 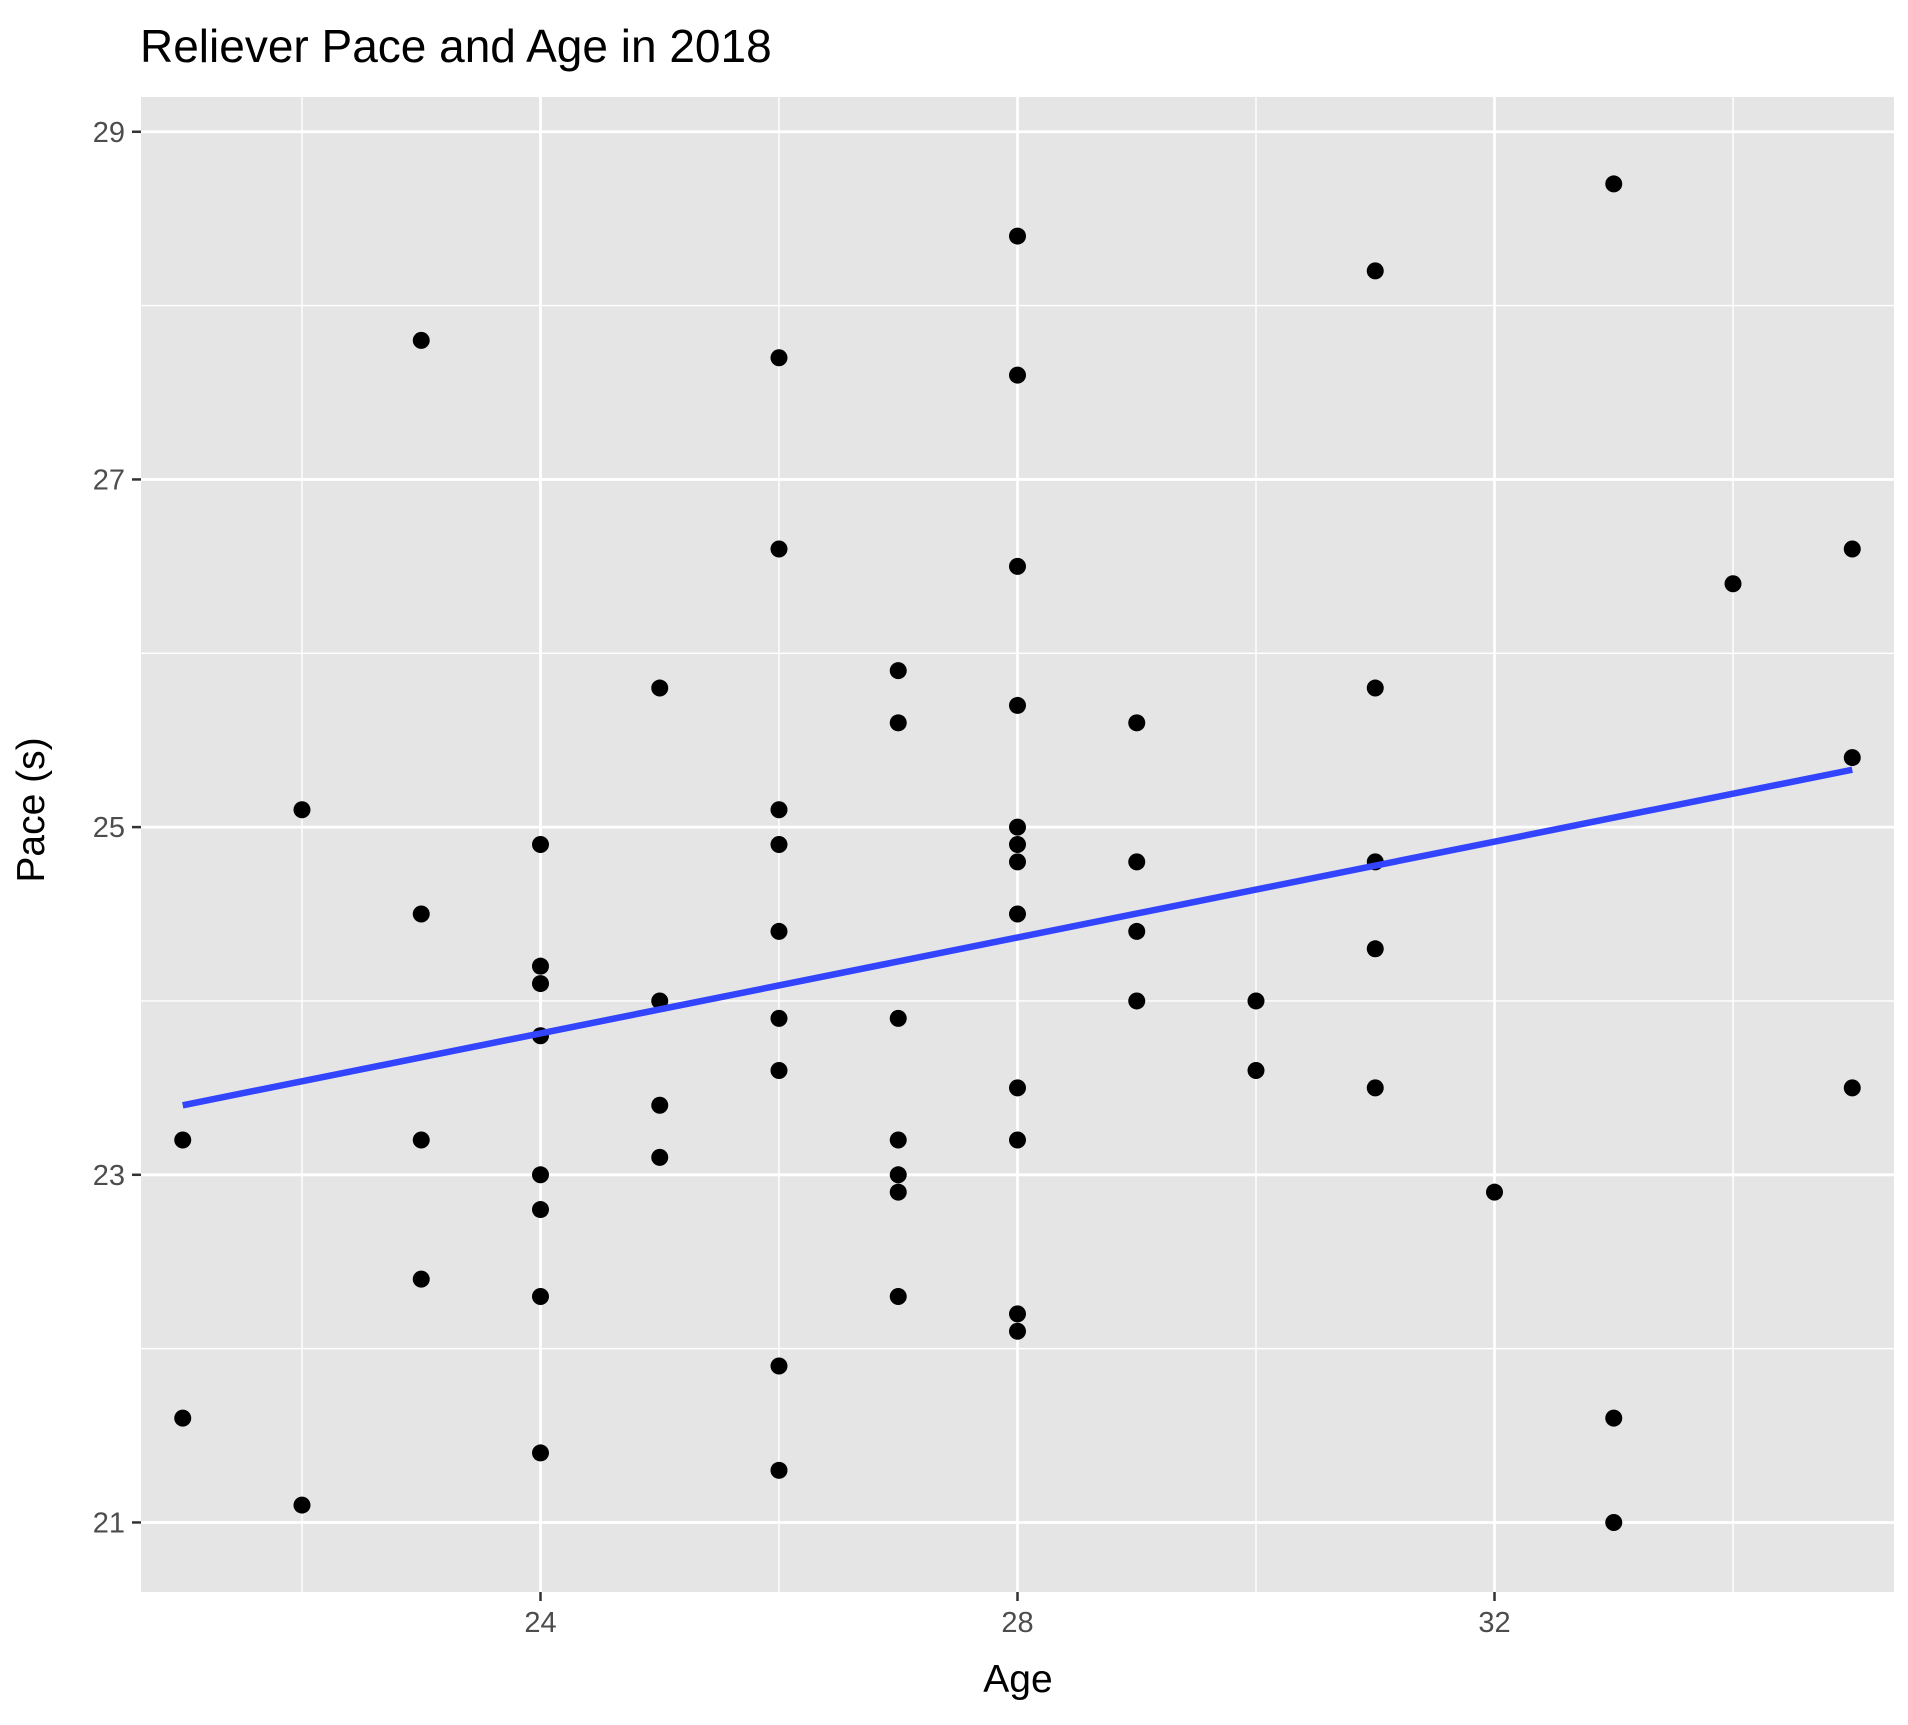 What do you see at coordinates (109, 1523) in the screenshot?
I see `y-tick-label: 21` at bounding box center [109, 1523].